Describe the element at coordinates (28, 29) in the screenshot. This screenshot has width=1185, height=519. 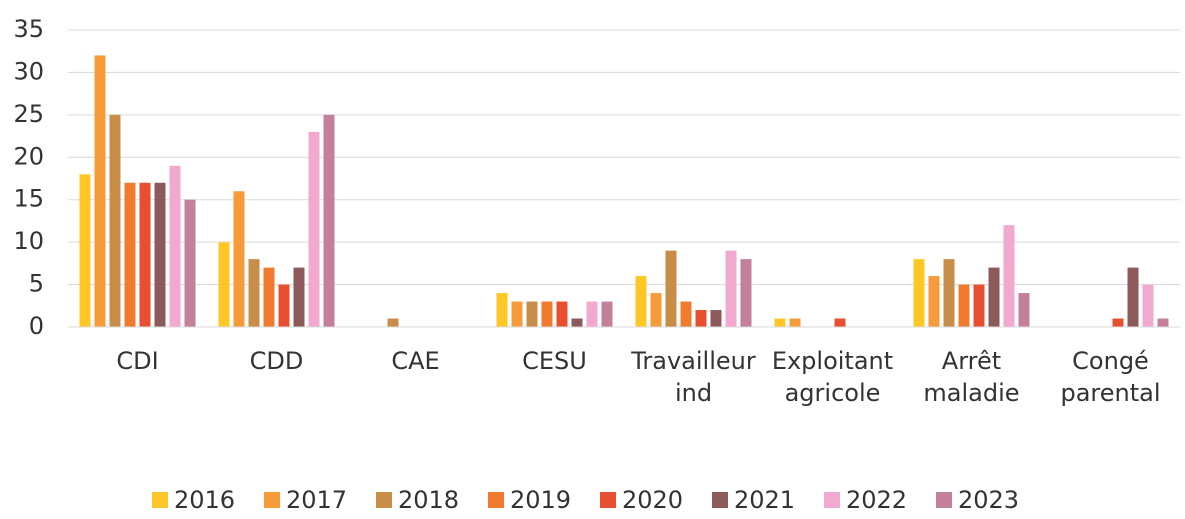
I see `y-tick-label: 35` at that location.